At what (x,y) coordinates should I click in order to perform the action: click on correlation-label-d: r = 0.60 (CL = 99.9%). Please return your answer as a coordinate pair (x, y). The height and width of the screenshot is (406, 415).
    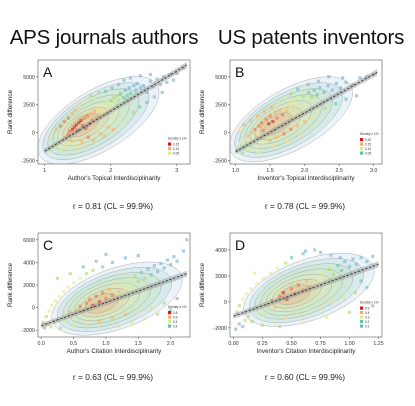
    Looking at the image, I should click on (305, 377).